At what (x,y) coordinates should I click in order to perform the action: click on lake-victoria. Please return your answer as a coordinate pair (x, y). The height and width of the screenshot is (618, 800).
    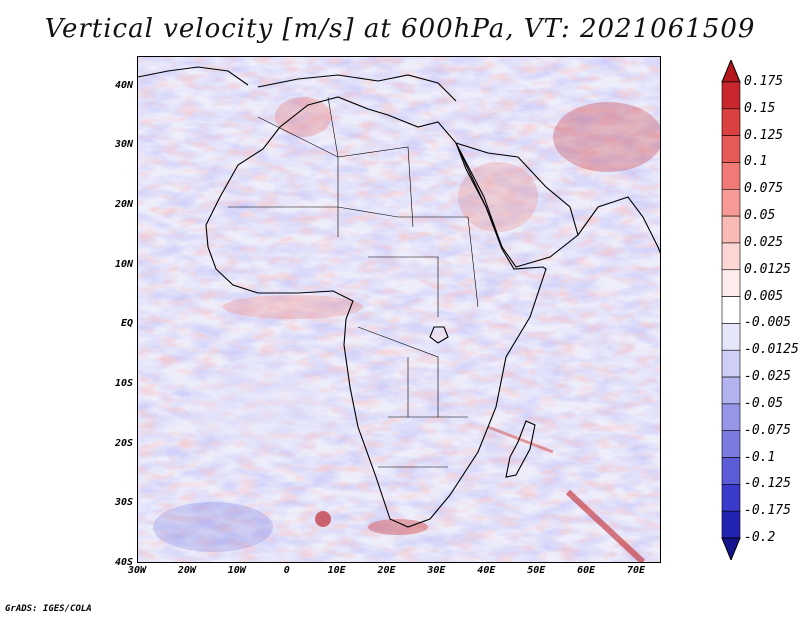
    Looking at the image, I should click on (439, 335).